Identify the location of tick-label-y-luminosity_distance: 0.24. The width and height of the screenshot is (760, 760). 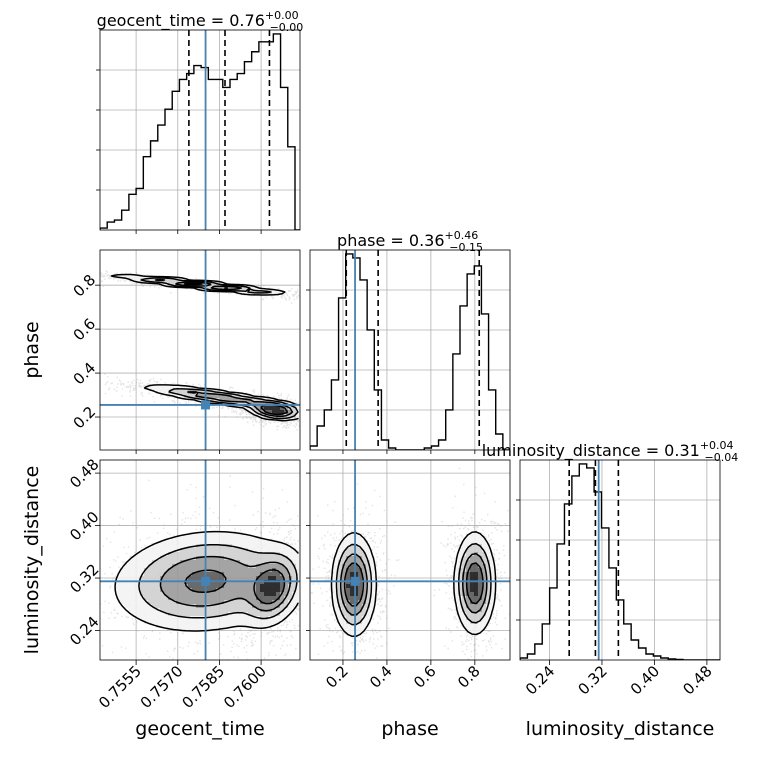
(84, 631).